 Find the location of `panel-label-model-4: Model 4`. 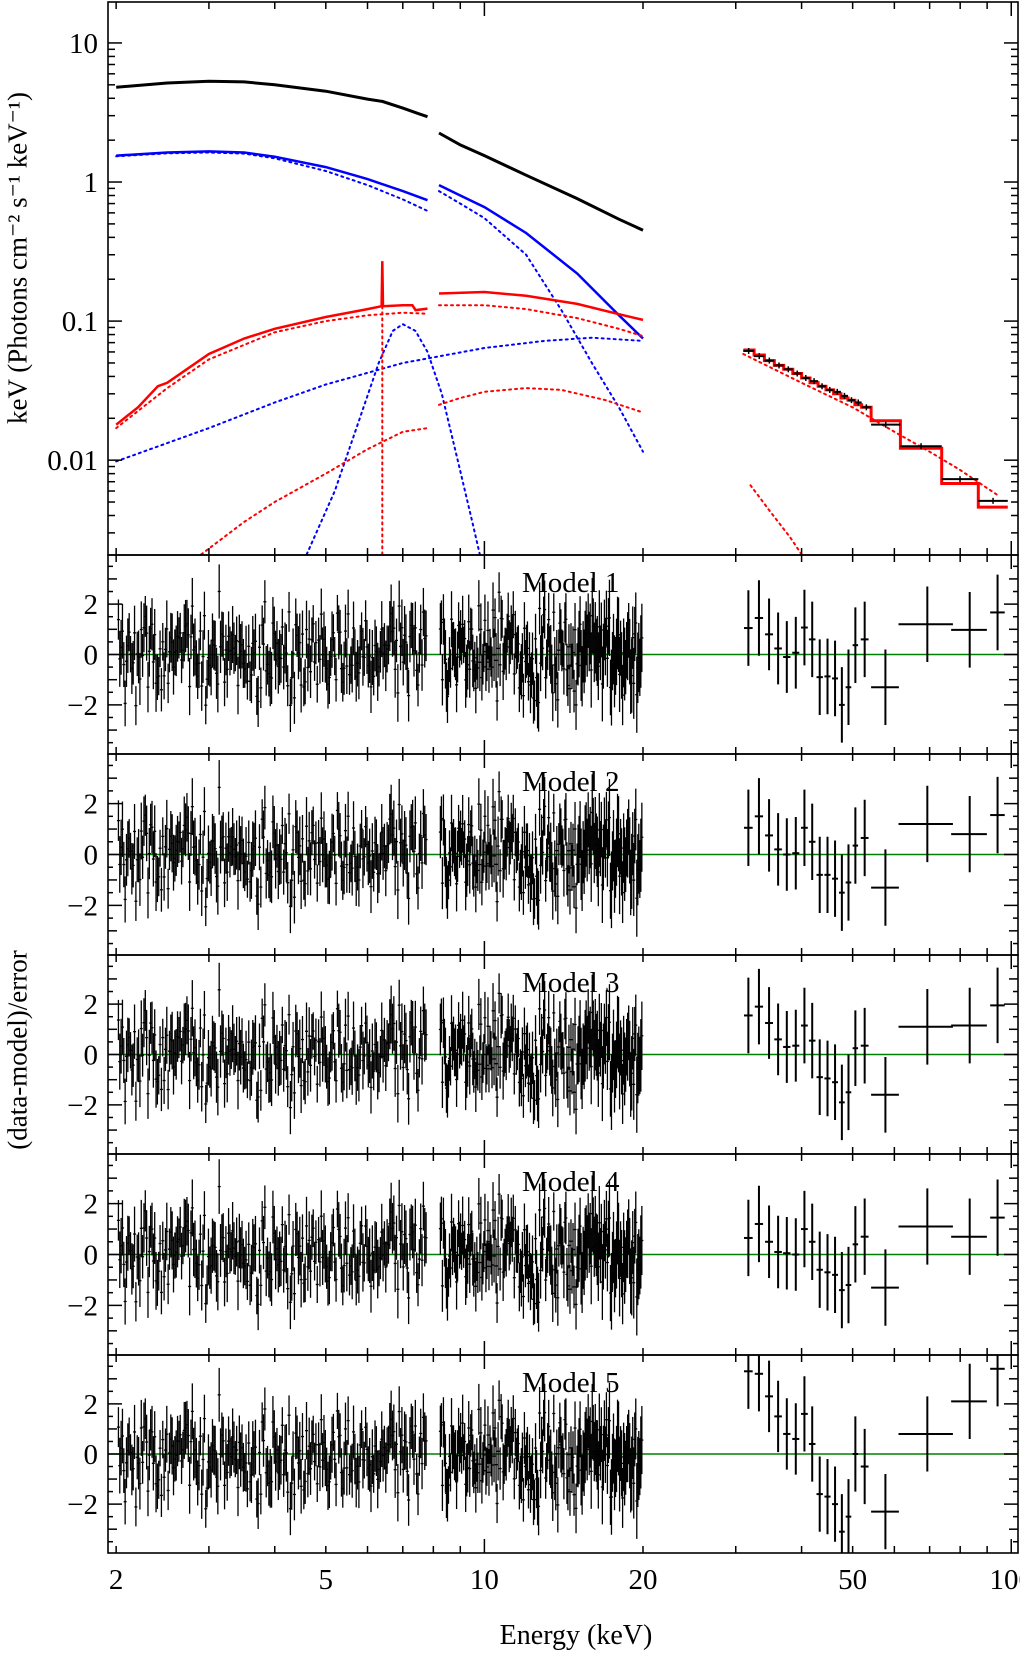

panel-label-model-4: Model 4 is located at coordinates (571, 1182).